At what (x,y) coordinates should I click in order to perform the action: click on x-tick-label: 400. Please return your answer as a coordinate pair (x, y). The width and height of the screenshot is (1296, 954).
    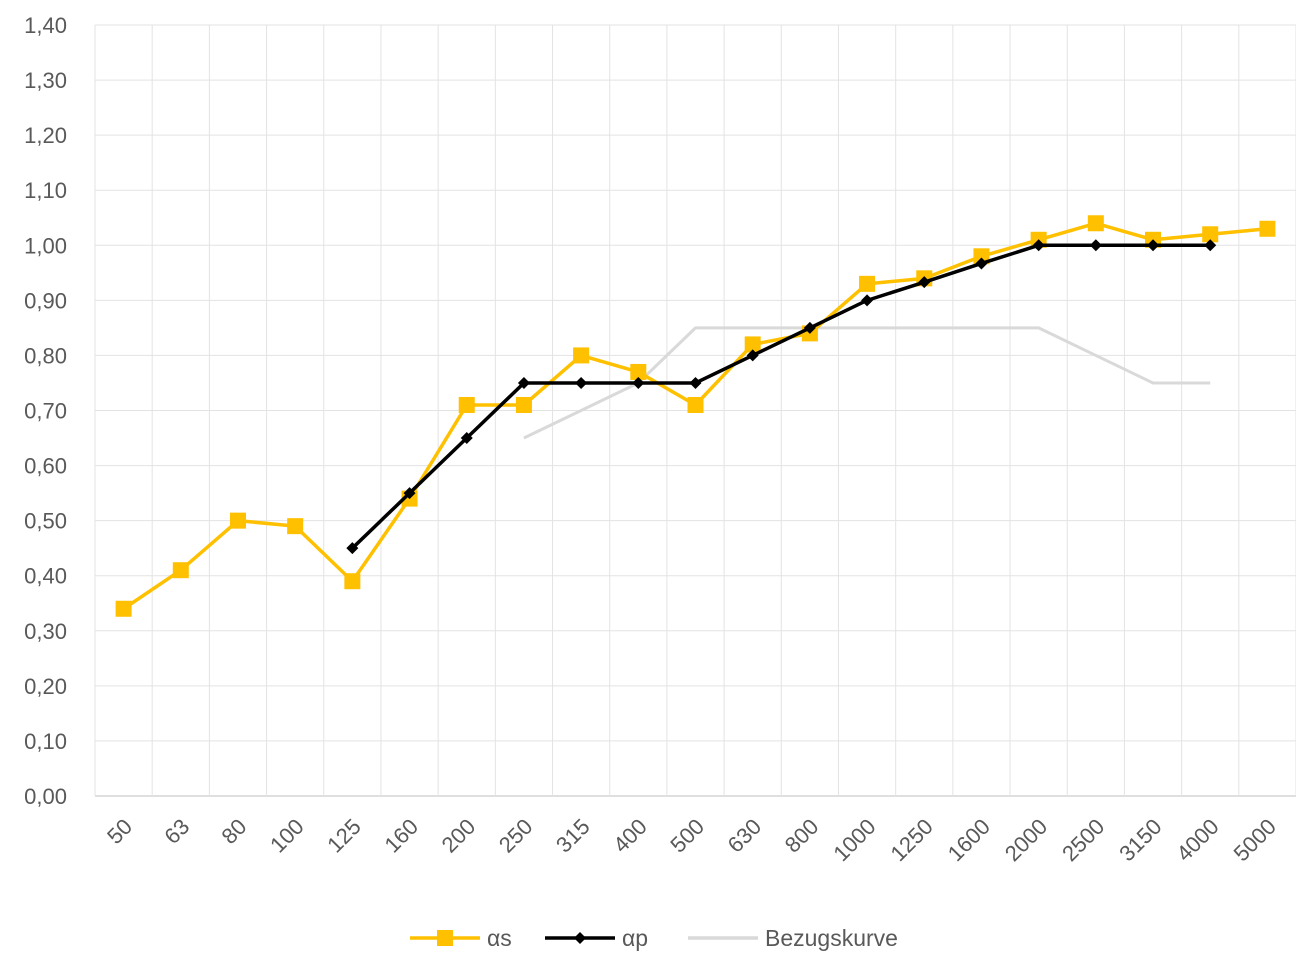
    Looking at the image, I should click on (630, 836).